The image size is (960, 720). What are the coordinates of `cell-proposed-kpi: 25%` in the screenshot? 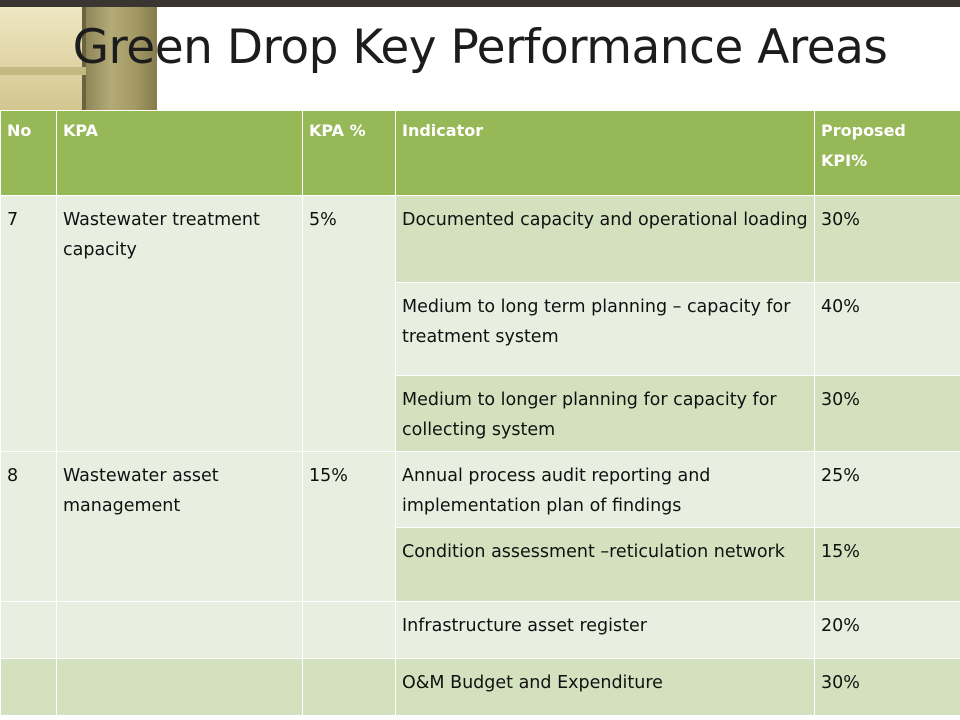 It's located at (887, 489).